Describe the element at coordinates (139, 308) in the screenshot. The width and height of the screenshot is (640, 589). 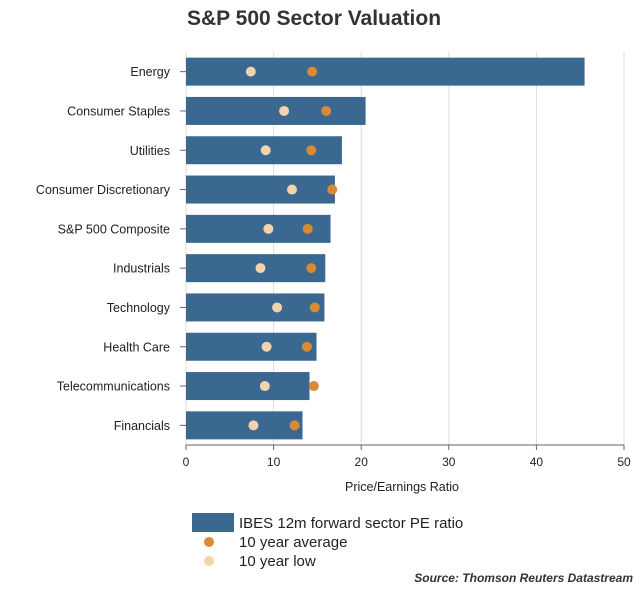
I see `category-label: Technology` at that location.